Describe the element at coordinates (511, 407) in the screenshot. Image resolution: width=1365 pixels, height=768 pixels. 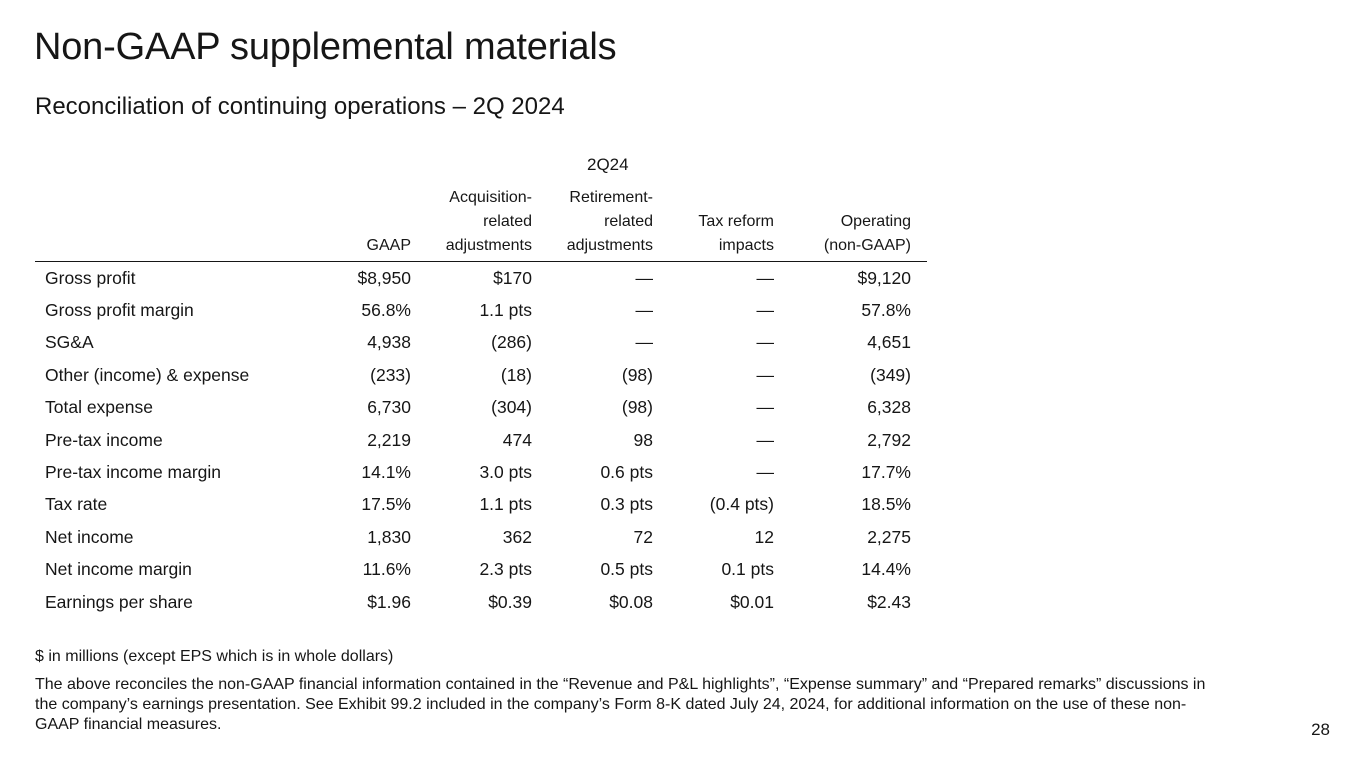
I see `cell-acquisition-adjustment: (304)` at that location.